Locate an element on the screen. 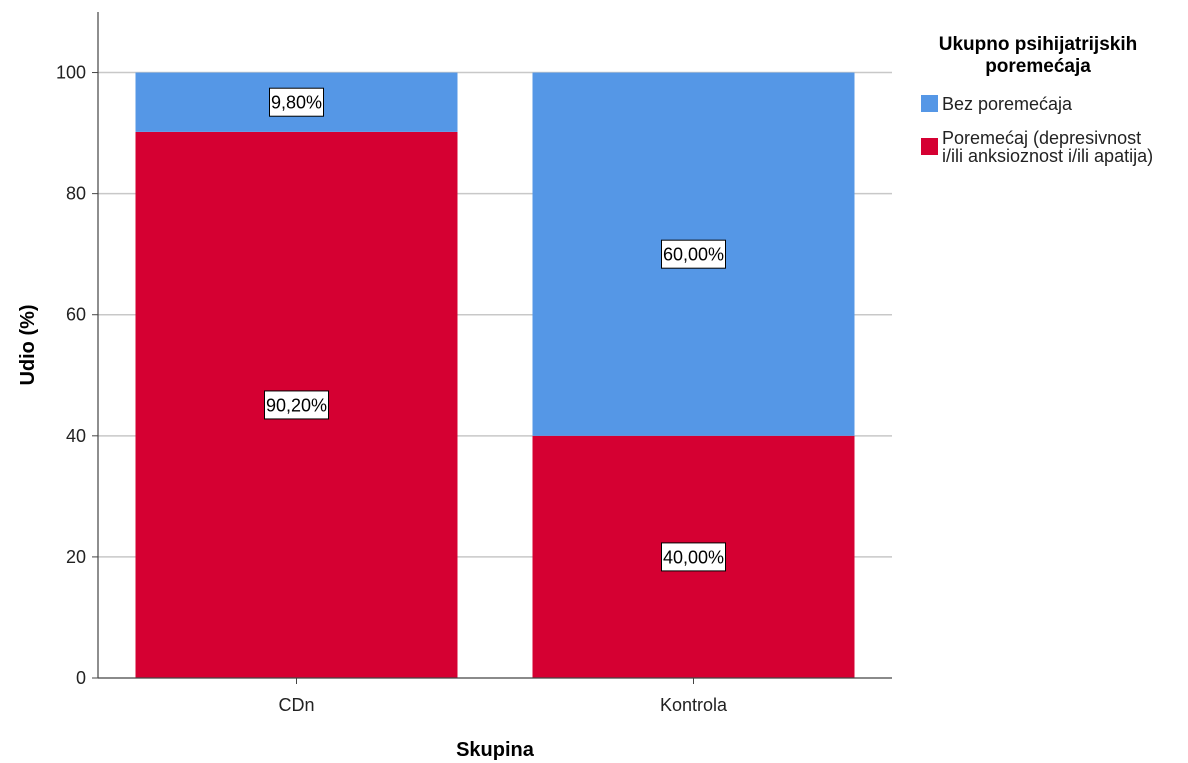  legend-label: i/ili anksioznost i/ili apatija) is located at coordinates (1047, 156).